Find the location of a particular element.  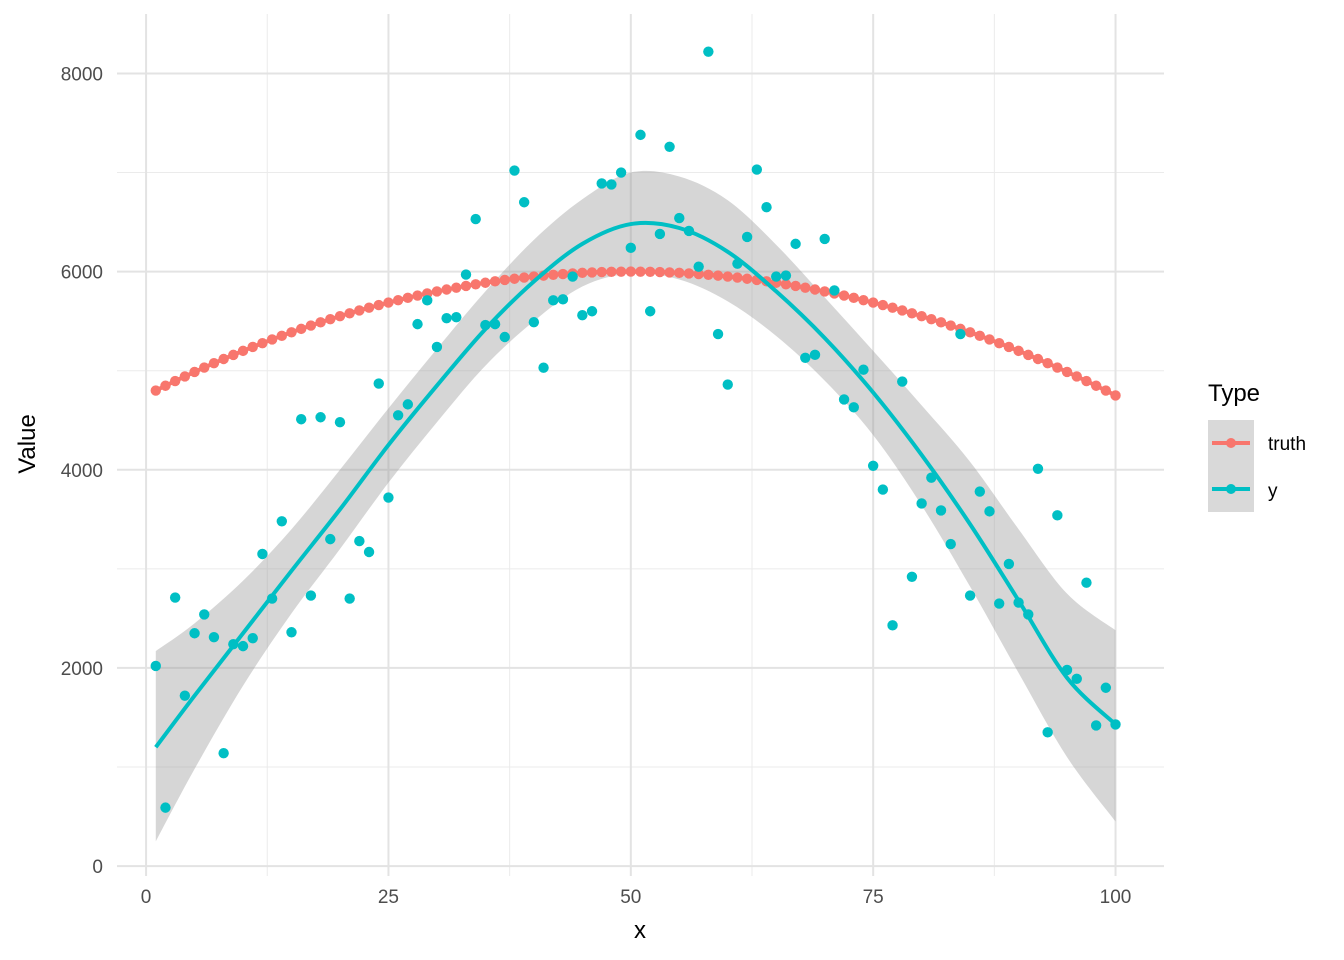

y-tick-label: 6000 is located at coordinates (82, 273).